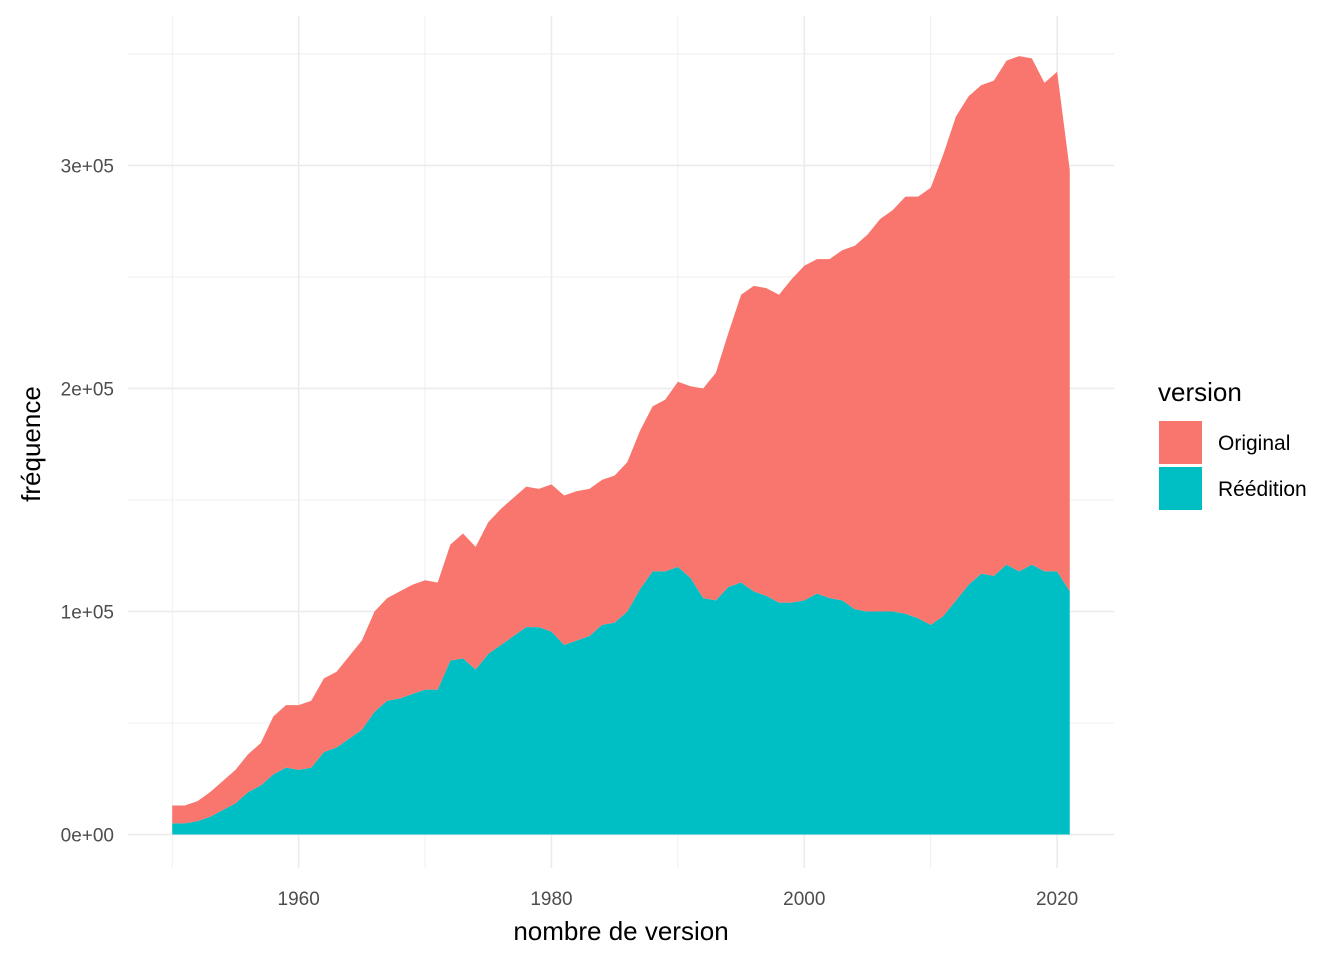 The image size is (1344, 965). What do you see at coordinates (31, 444) in the screenshot?
I see `y-axis-title: fréquence` at bounding box center [31, 444].